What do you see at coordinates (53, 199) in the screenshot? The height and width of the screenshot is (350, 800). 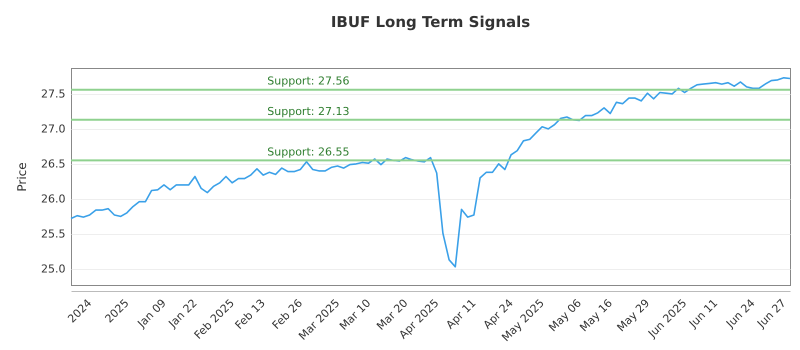 I see `y-tick-label: 26.0` at bounding box center [53, 199].